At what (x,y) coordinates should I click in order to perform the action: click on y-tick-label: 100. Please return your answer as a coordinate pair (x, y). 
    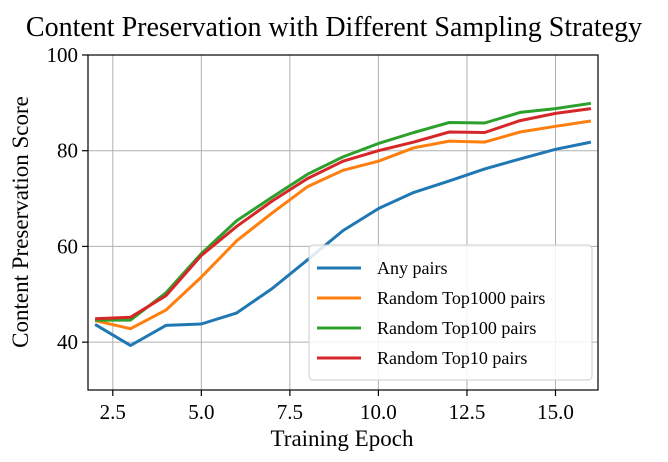
    Looking at the image, I should click on (63, 55).